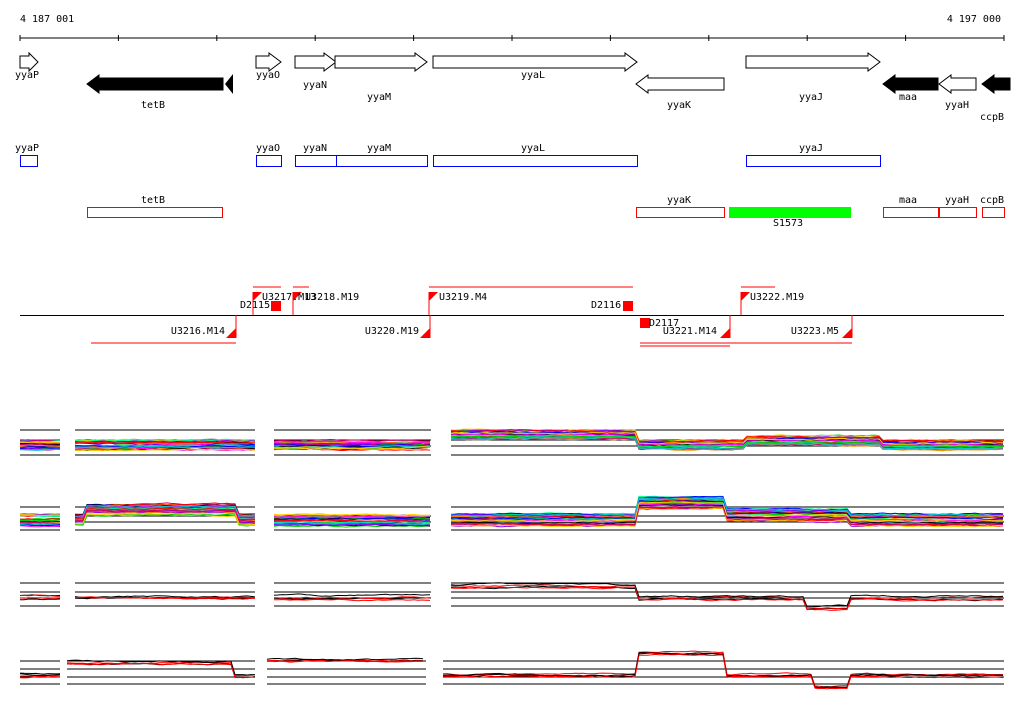 This screenshot has height=714, width=1024. What do you see at coordinates (788, 223) in the screenshot?
I see `srna-label: S1573` at bounding box center [788, 223].